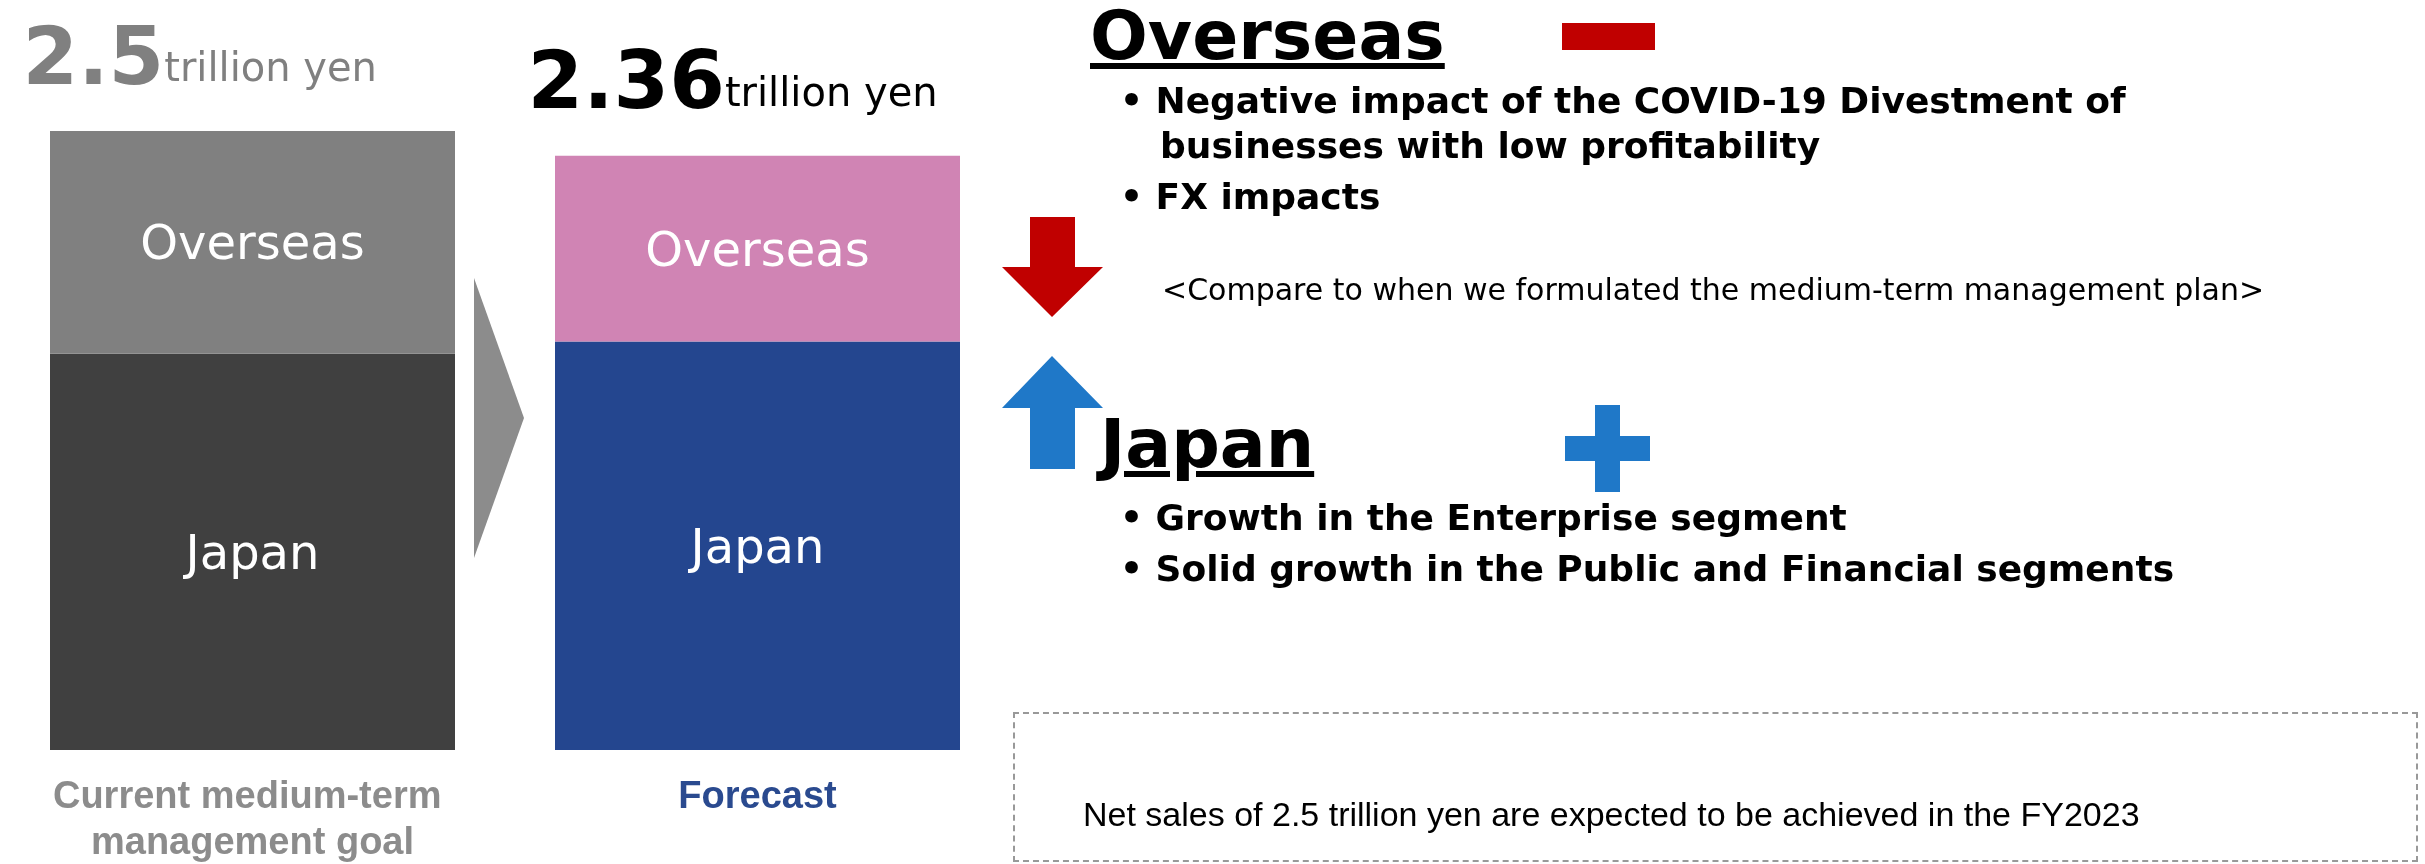 The width and height of the screenshot is (2425, 864). What do you see at coordinates (1713, 289) in the screenshot?
I see `text: <Compare to when we formulated the medium-term management plan>` at bounding box center [1713, 289].